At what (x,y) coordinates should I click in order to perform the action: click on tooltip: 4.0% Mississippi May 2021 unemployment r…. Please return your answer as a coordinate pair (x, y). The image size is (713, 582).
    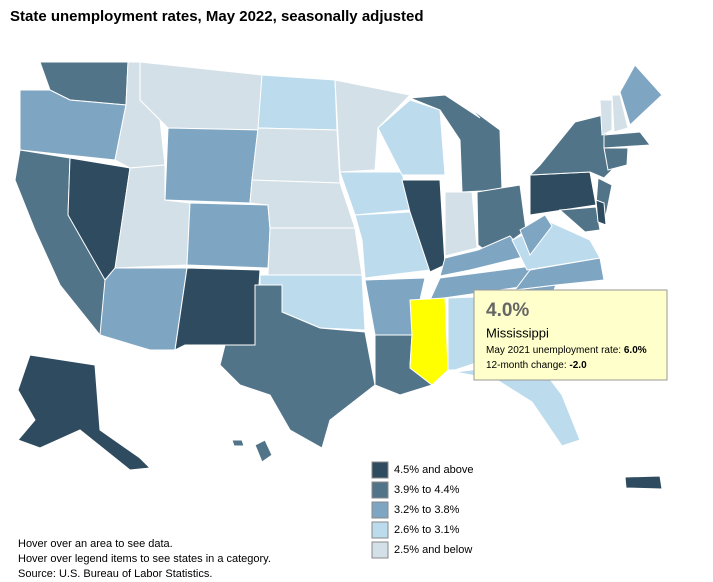
    Looking at the image, I should click on (570, 335).